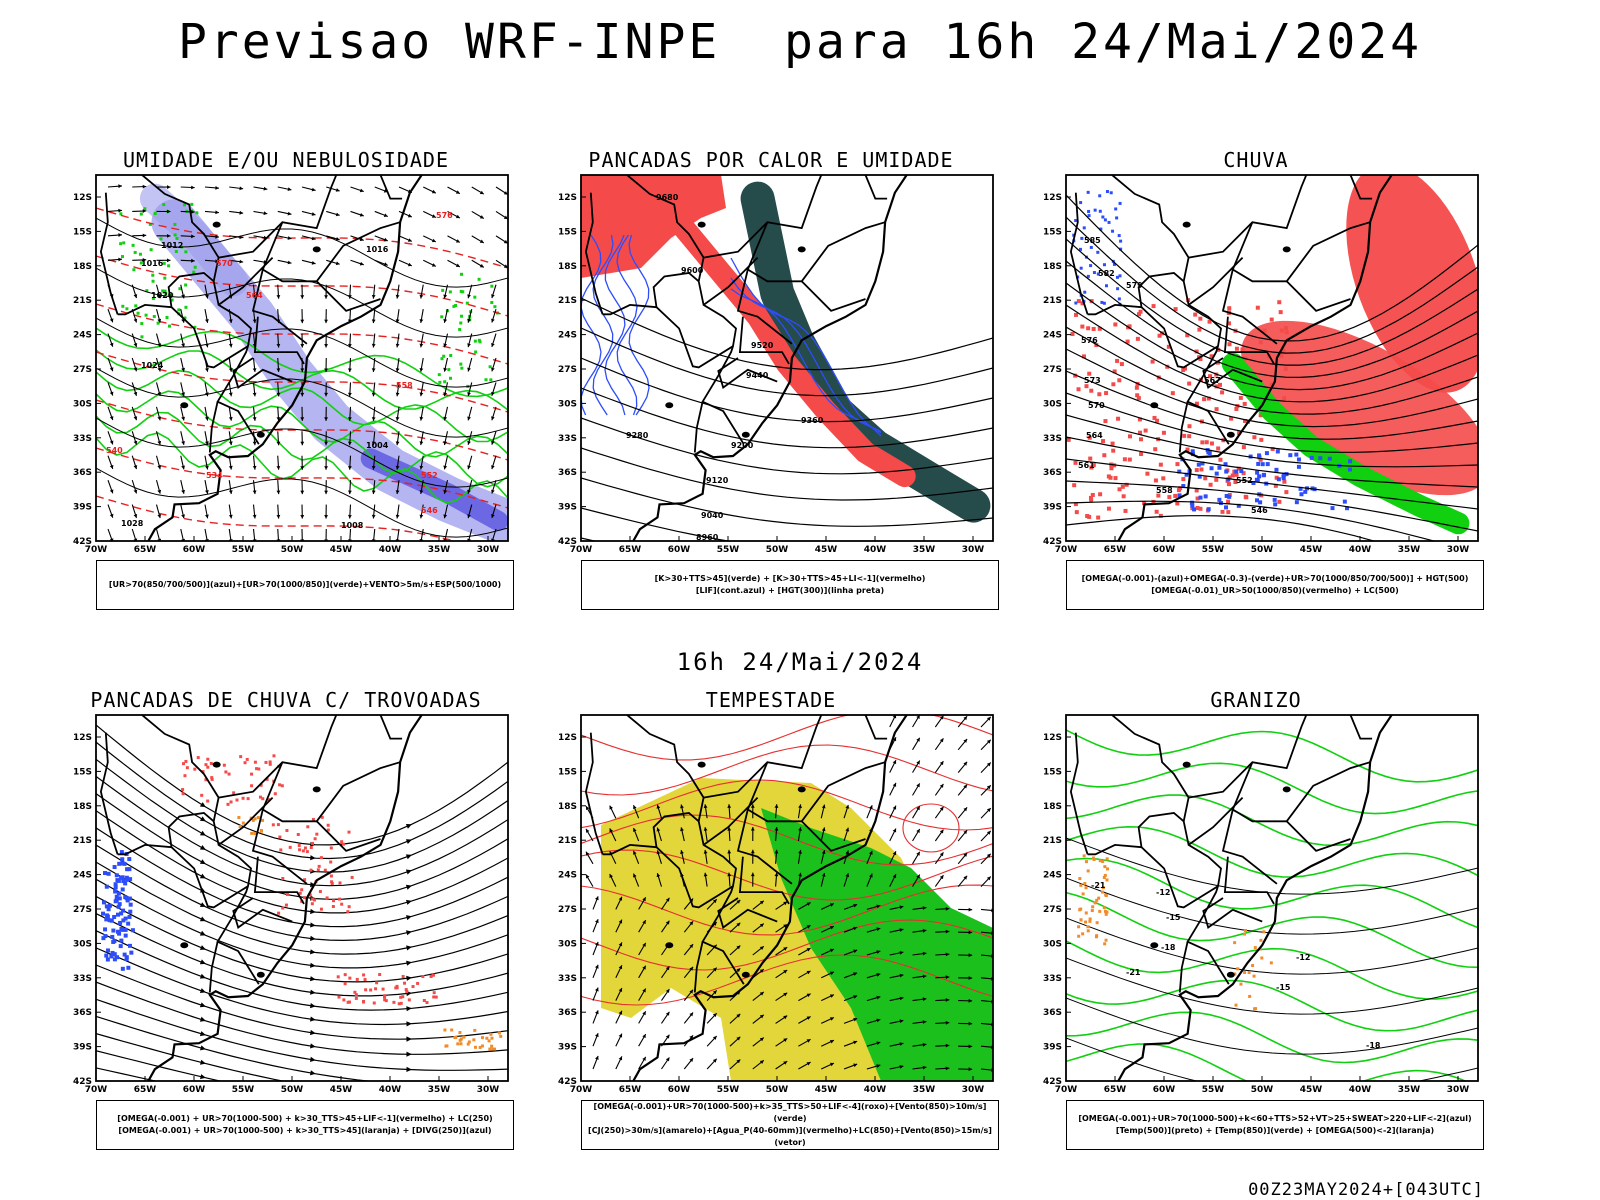  Describe the element at coordinates (1052, 508) in the screenshot. I see `lat-label: 39S` at that location.